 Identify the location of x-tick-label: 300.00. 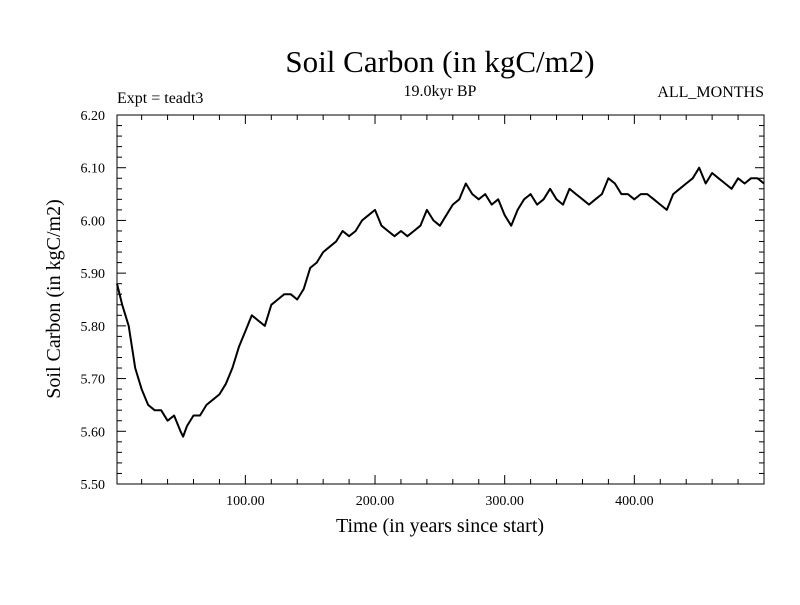
(504, 501).